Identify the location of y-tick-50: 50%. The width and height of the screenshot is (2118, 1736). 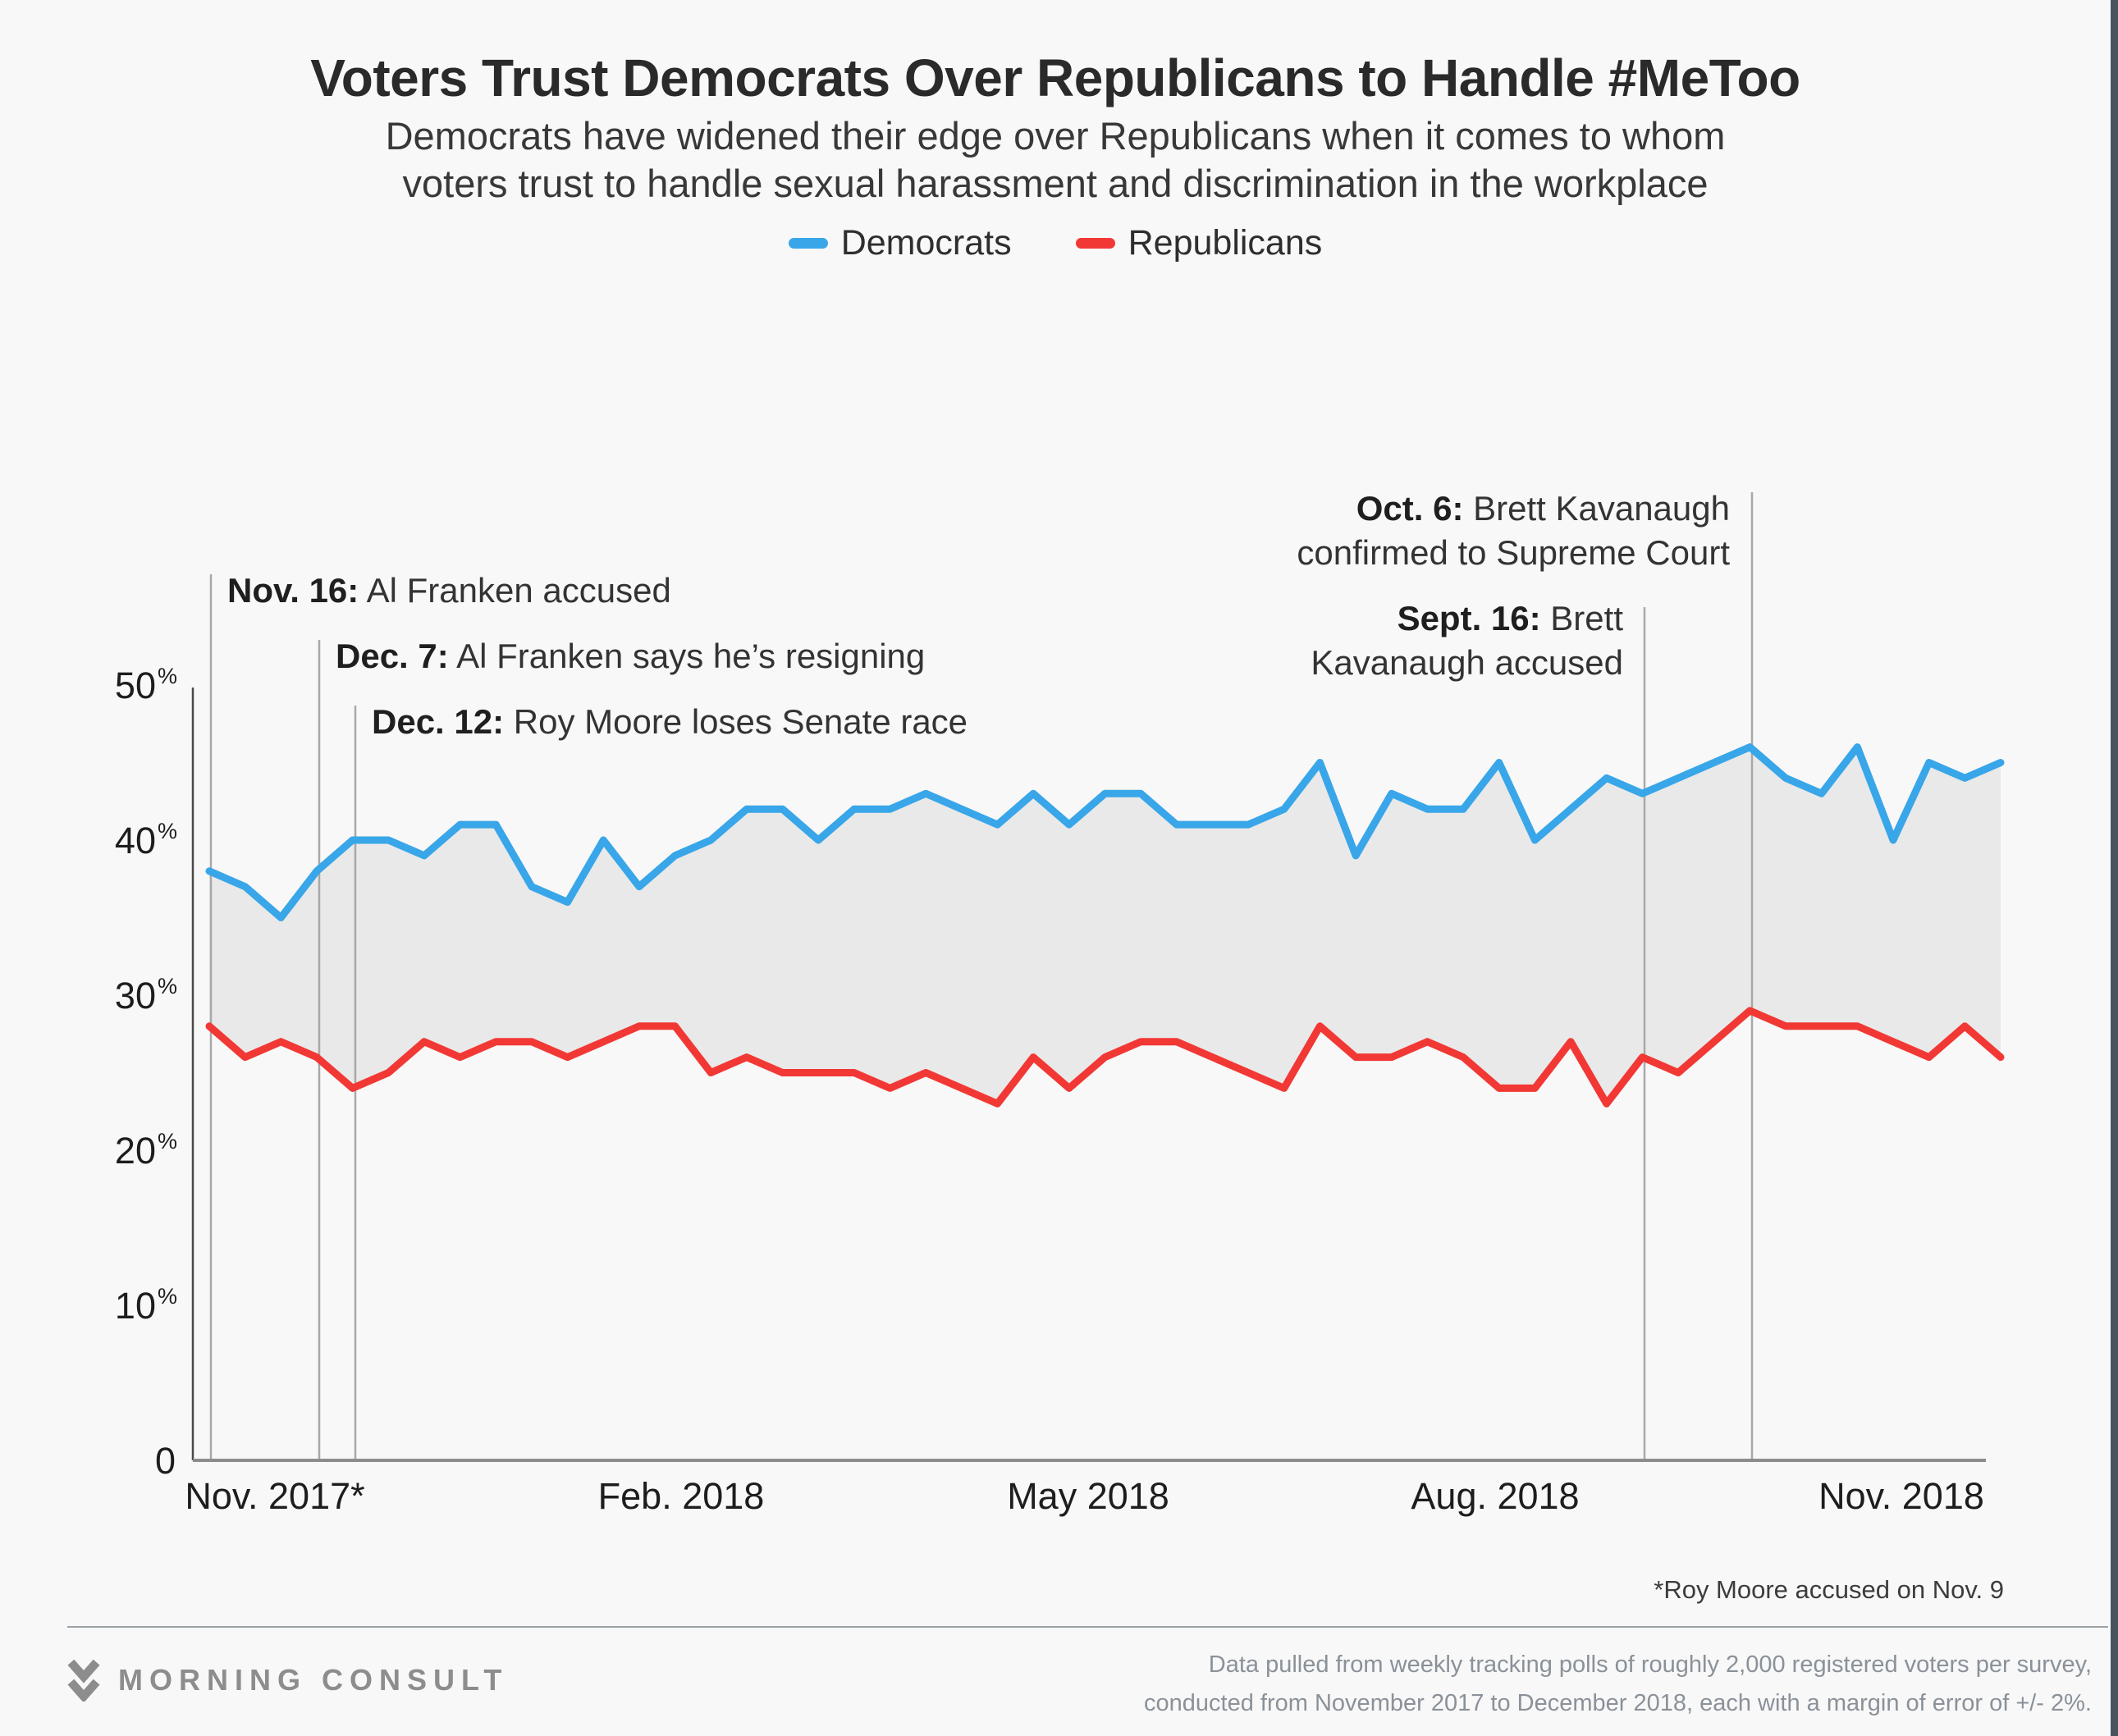
(145, 685).